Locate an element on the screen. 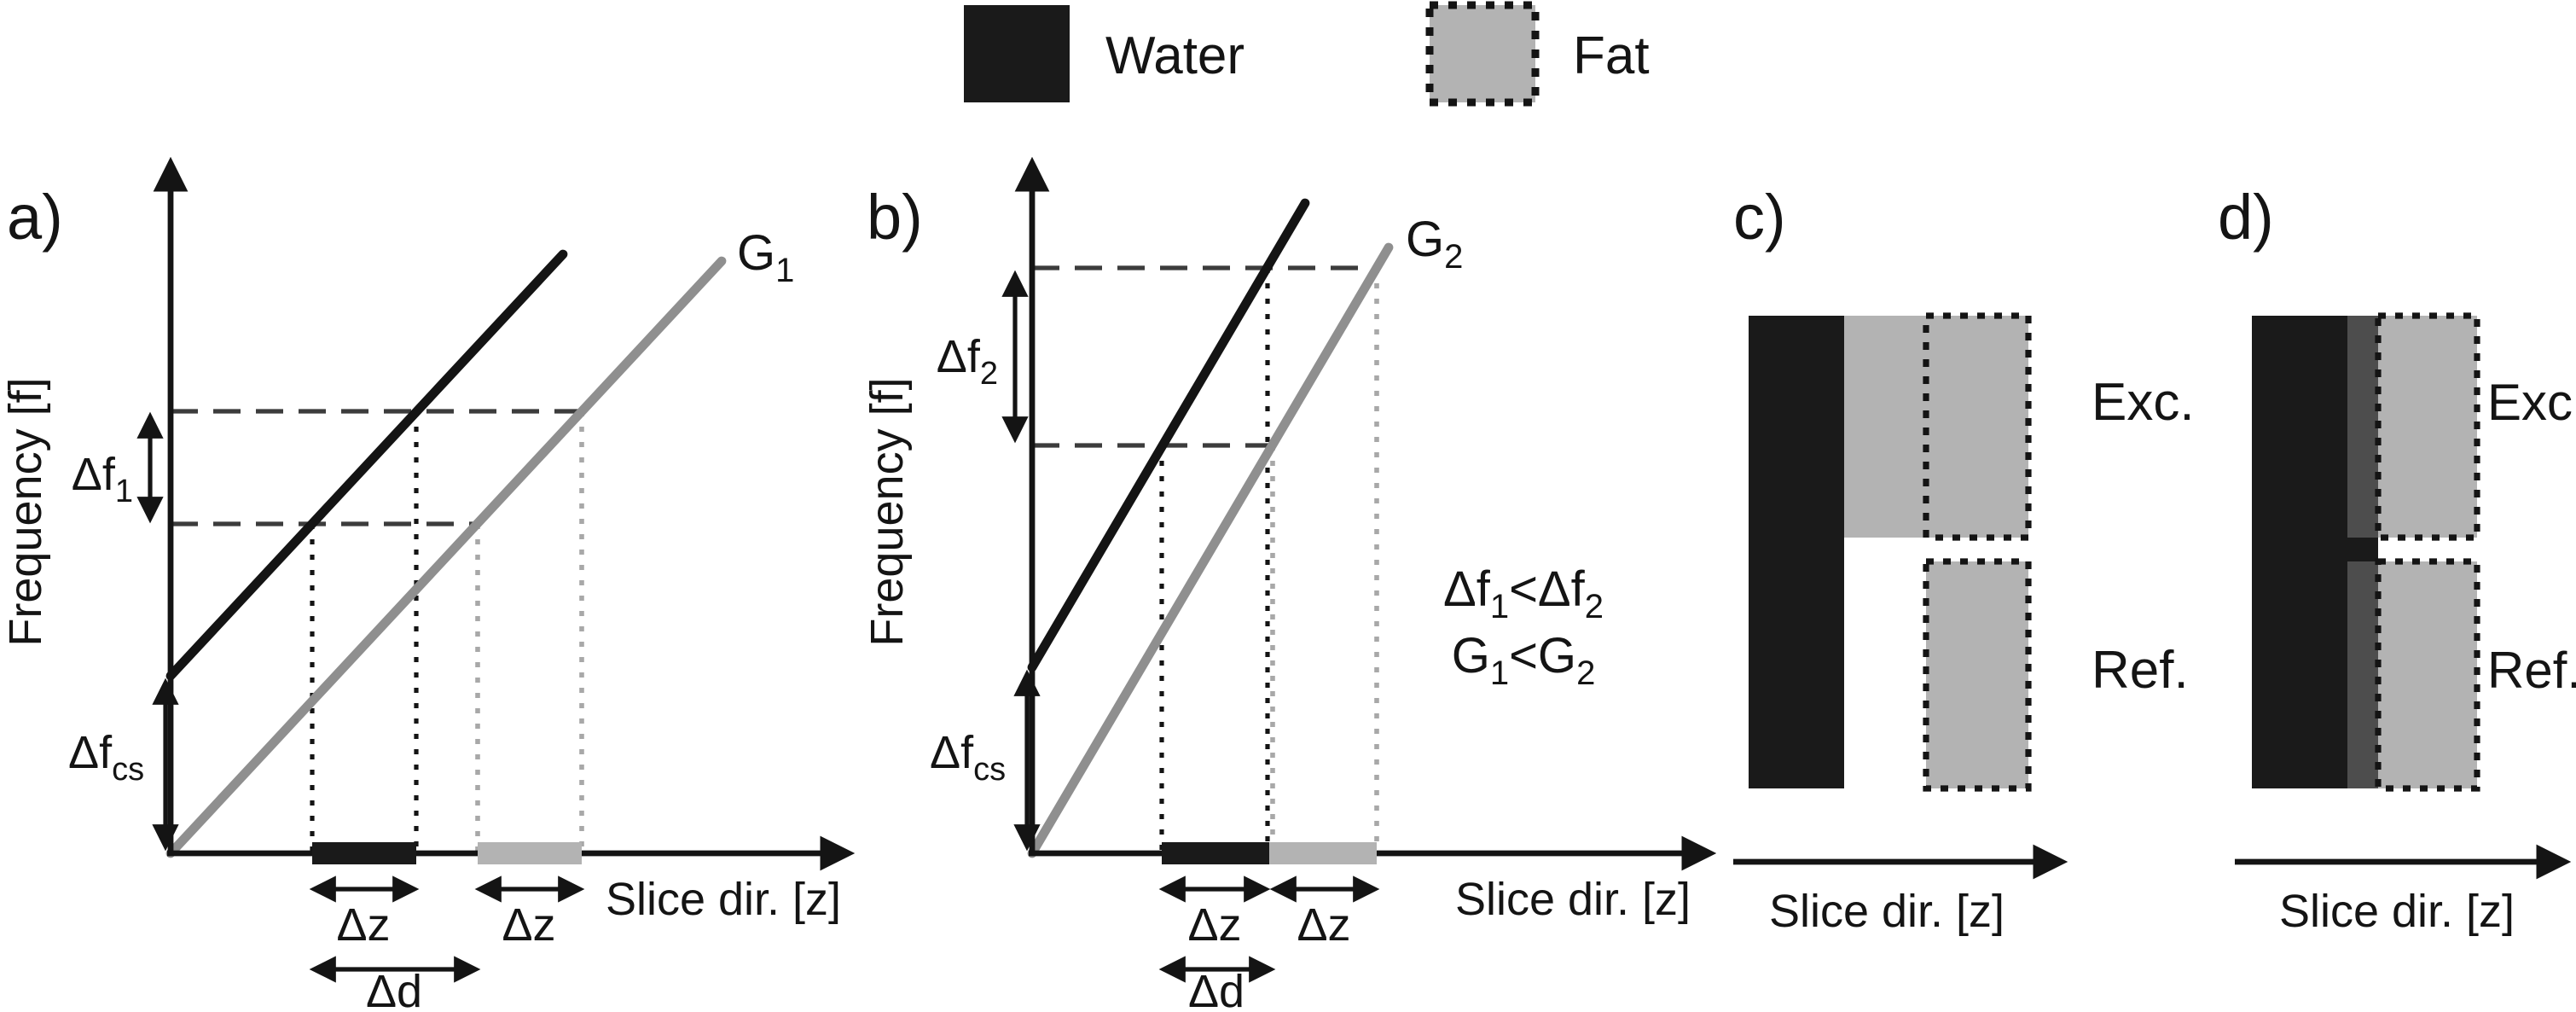 Image resolution: width=2576 pixels, height=1012 pixels. panel-c: c) Exc. Ref. Slice dir. [z] is located at coordinates (1964, 559).